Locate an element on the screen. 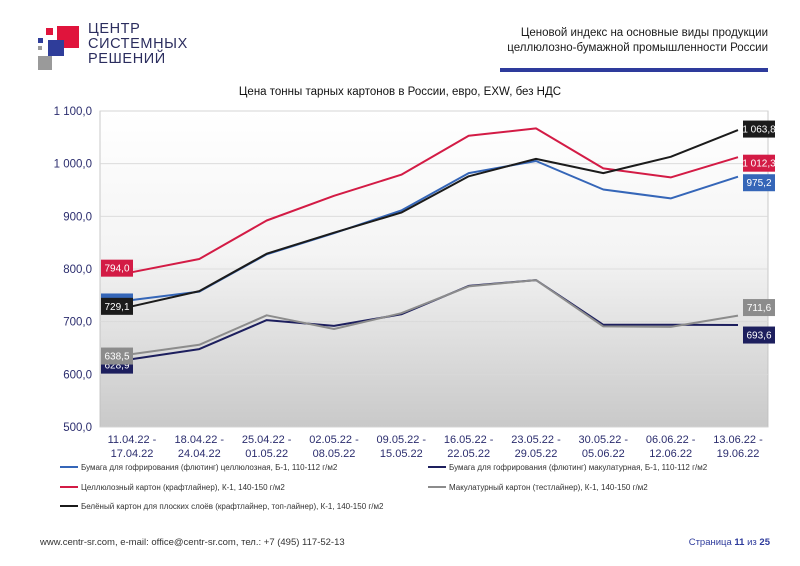 The height and width of the screenshot is (566, 800). data-label-text: 1 063,8 is located at coordinates (759, 130).